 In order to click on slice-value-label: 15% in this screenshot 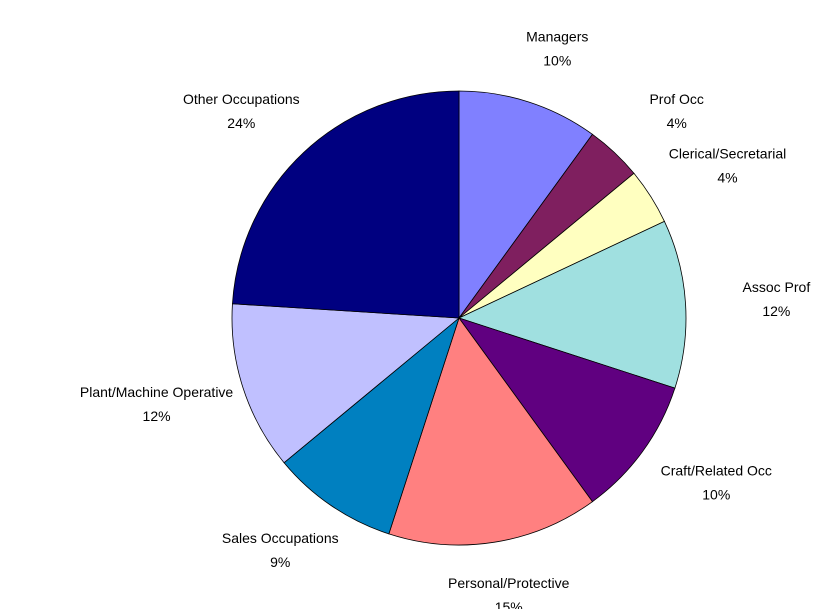, I will do `click(509, 604)`.